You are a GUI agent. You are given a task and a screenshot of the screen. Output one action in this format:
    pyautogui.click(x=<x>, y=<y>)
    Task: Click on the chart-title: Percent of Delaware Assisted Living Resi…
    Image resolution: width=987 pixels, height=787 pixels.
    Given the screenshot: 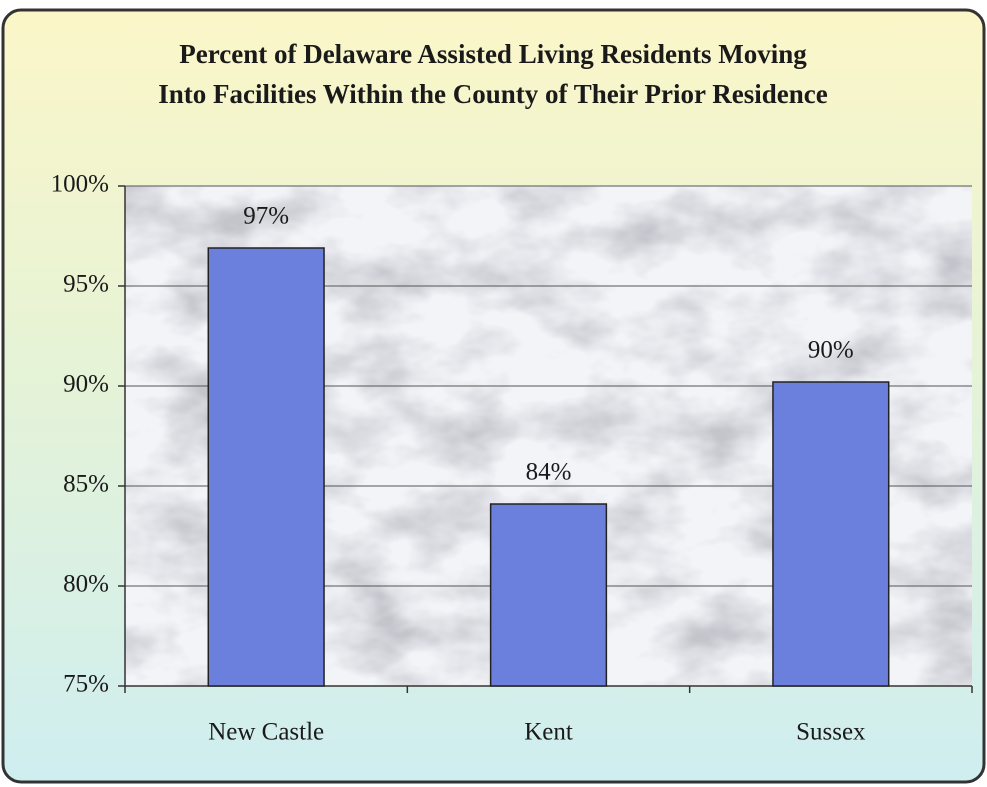 What is the action you would take?
    pyautogui.click(x=493, y=54)
    